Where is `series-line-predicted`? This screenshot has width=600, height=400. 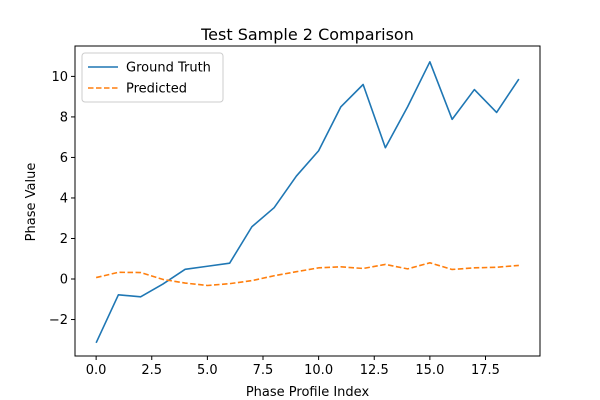 series-line-predicted is located at coordinates (307, 274).